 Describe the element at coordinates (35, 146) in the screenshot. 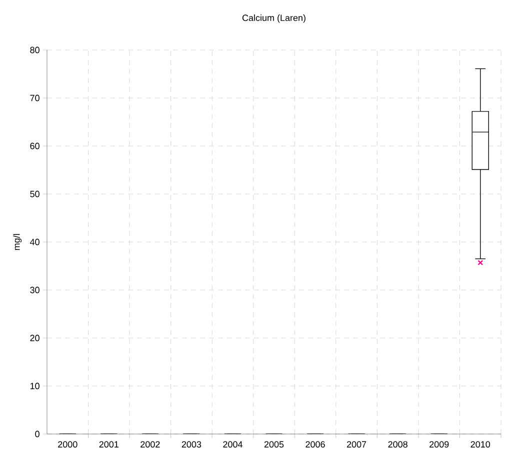

I see `y-tick-label: 60` at that location.